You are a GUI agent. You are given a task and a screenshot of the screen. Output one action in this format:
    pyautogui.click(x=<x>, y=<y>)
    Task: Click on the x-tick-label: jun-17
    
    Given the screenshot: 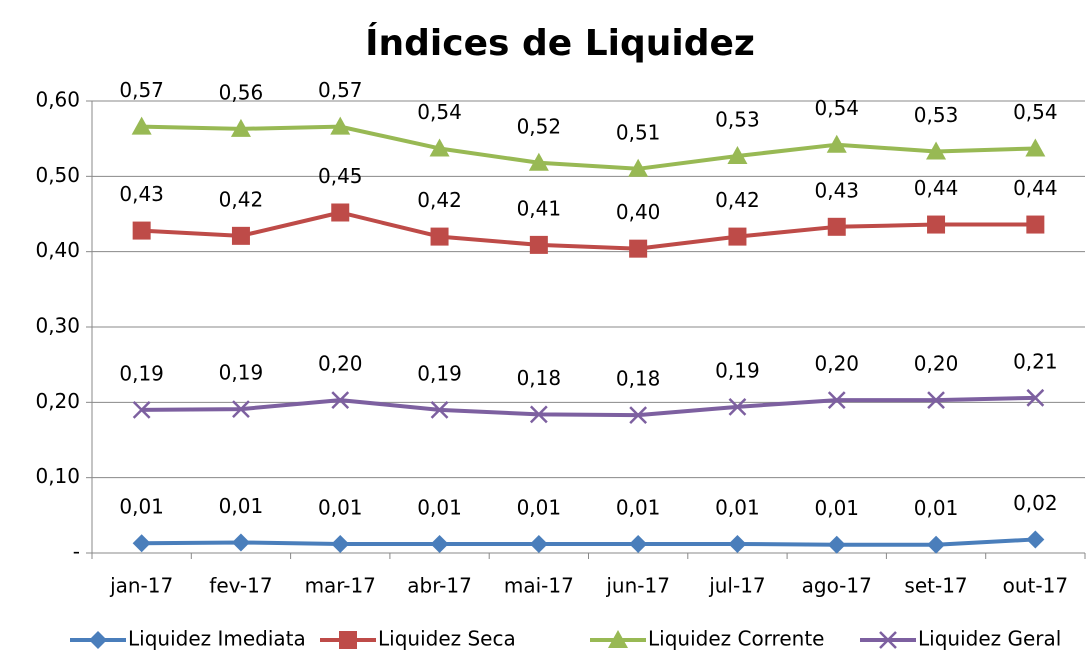 What is the action you would take?
    pyautogui.click(x=637, y=586)
    